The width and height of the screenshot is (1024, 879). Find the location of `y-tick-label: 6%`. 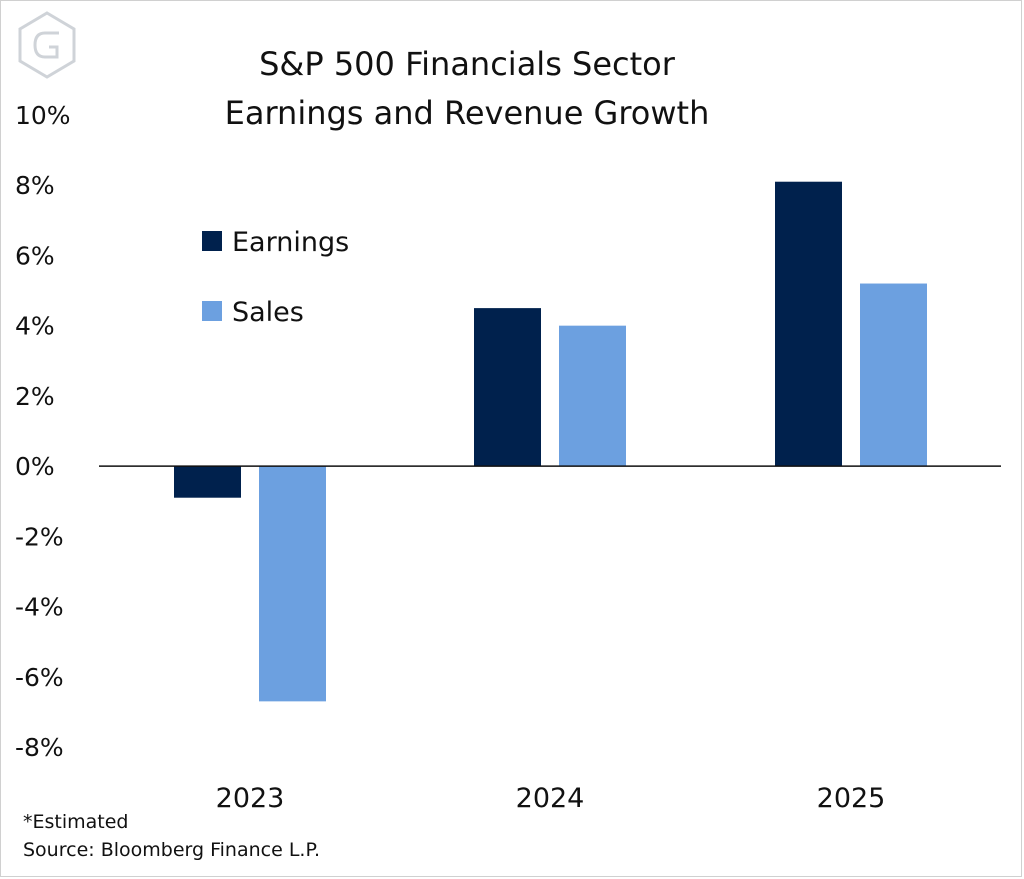

y-tick-label: 6% is located at coordinates (35, 255).